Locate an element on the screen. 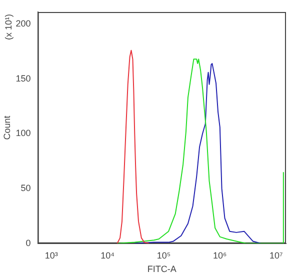 This screenshot has width=292, height=275. y-tick-label: 100 is located at coordinates (23, 133).